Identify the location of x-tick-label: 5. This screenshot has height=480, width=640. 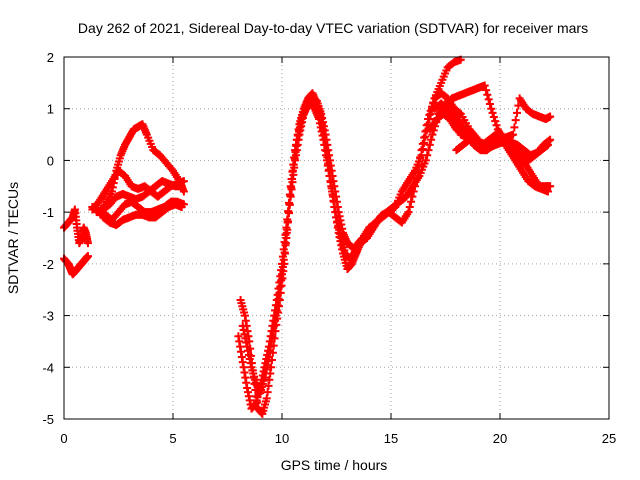
(172, 438).